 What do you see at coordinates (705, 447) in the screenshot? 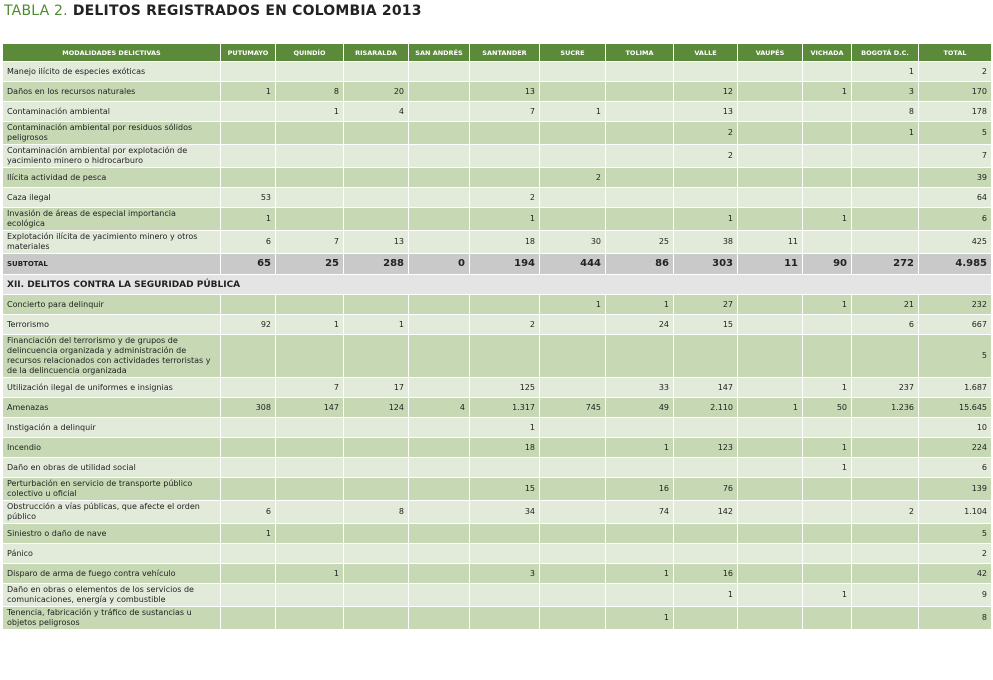
I see `cell: 123` at bounding box center [705, 447].